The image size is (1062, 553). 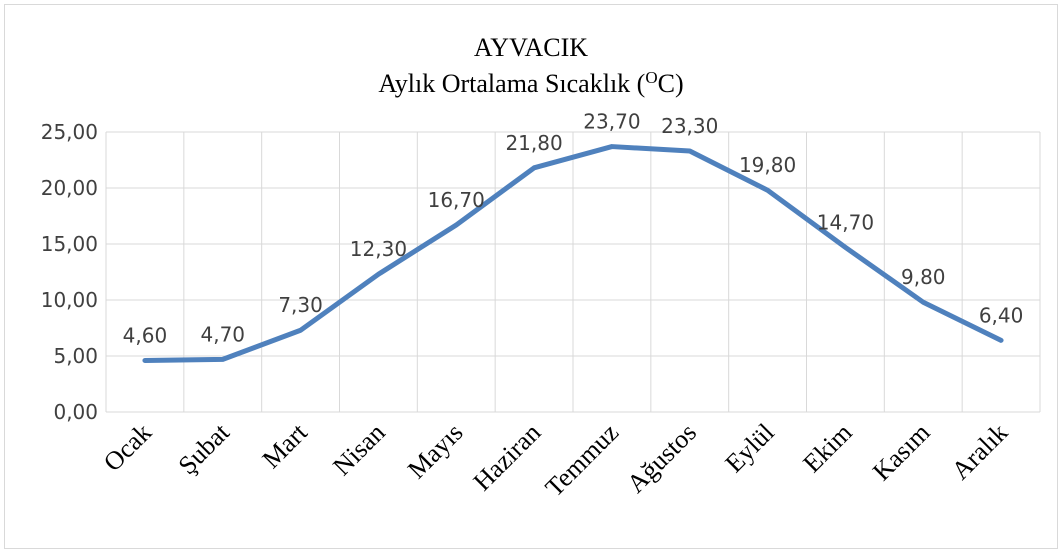 What do you see at coordinates (75, 356) in the screenshot?
I see `y-tick-label: 5,00` at bounding box center [75, 356].